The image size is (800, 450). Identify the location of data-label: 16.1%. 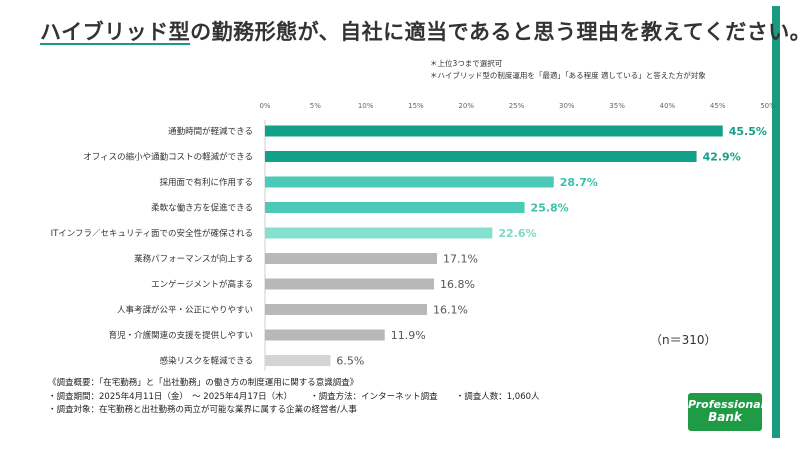
(450, 310).